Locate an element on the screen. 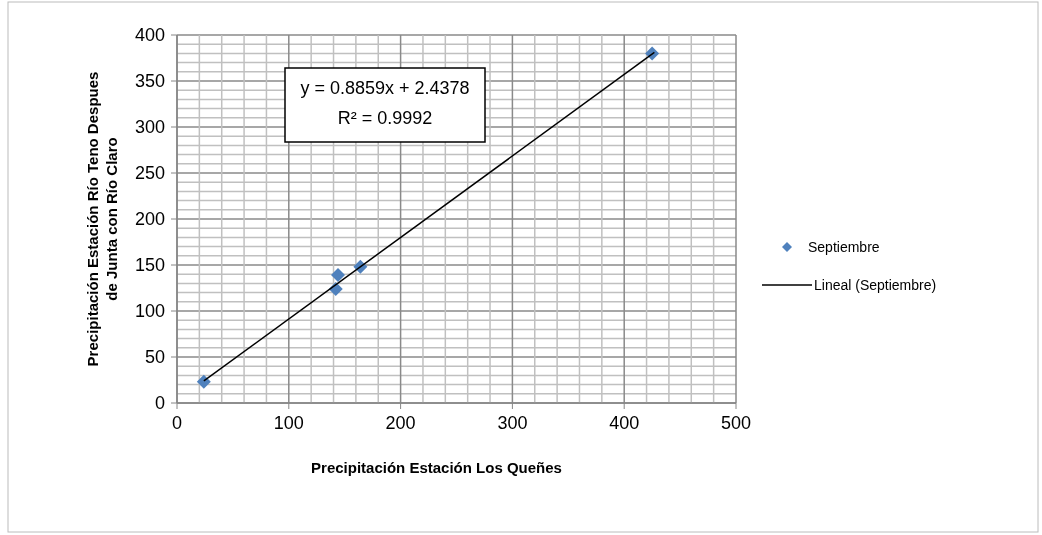 The width and height of the screenshot is (1042, 535). y-tick-label: 400 is located at coordinates (149, 35).